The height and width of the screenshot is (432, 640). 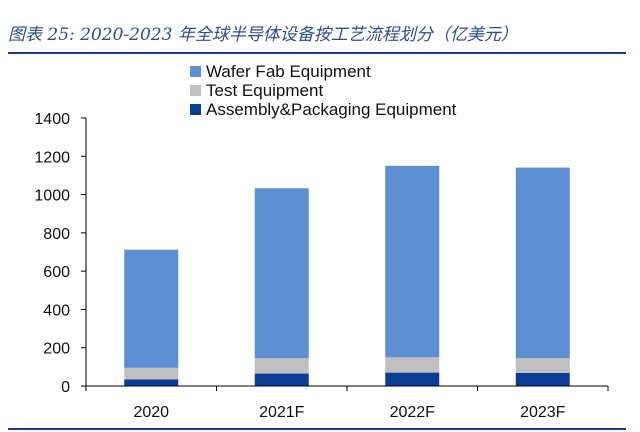 I want to click on y-tick-label: 0, so click(x=65, y=387).